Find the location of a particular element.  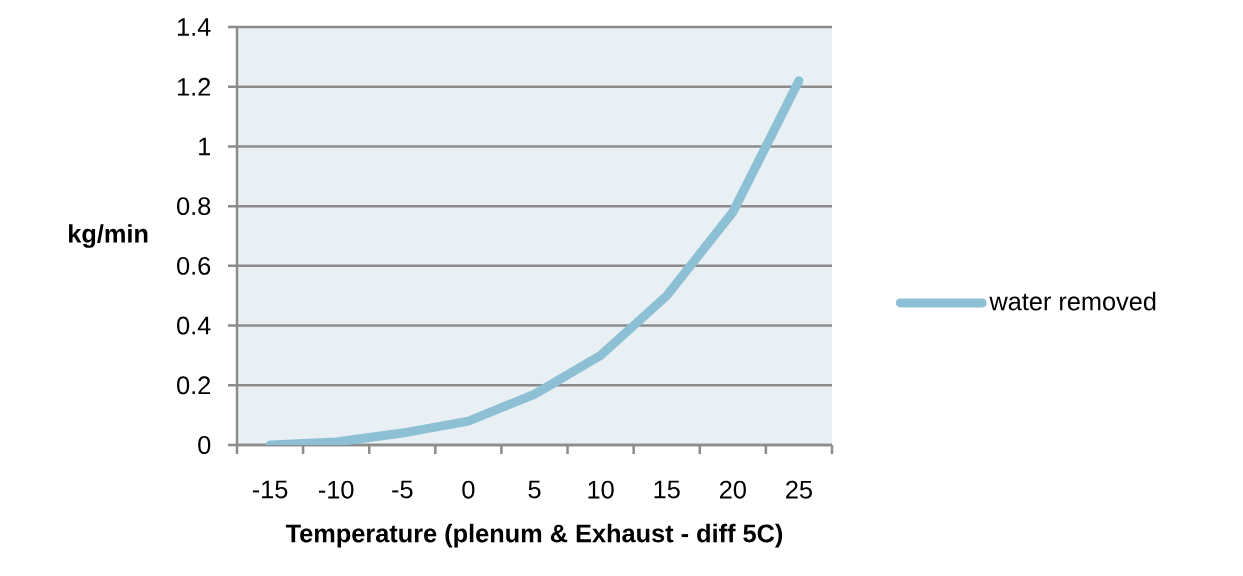

y-axis-title: kg/min is located at coordinates (108, 236).